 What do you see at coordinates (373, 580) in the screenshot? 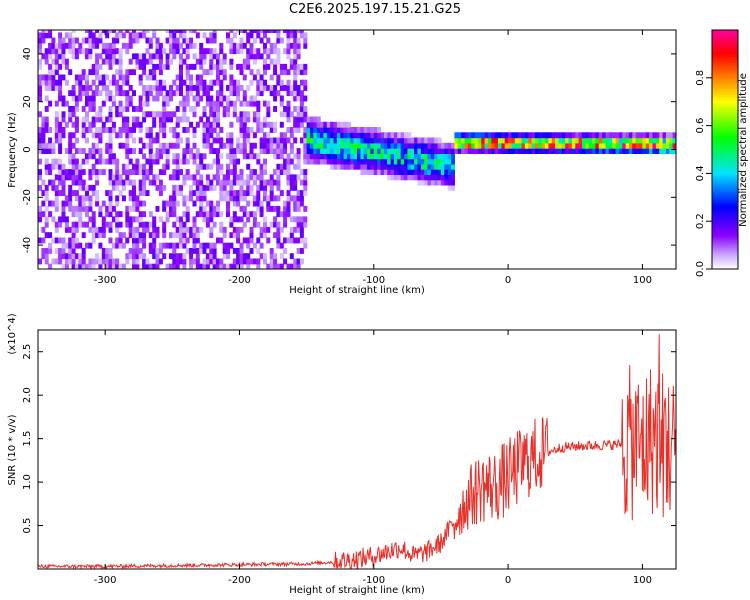
I see `x-tick-label: -100` at bounding box center [373, 580].